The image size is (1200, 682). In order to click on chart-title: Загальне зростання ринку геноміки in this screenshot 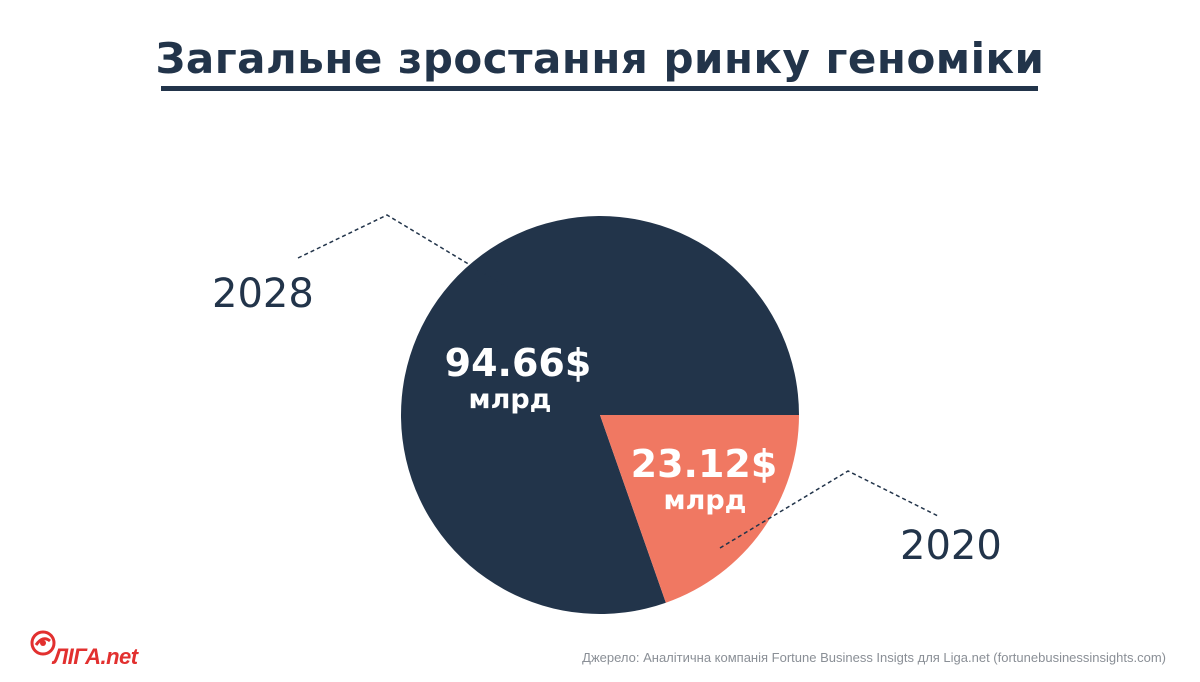, I will do `click(600, 58)`.